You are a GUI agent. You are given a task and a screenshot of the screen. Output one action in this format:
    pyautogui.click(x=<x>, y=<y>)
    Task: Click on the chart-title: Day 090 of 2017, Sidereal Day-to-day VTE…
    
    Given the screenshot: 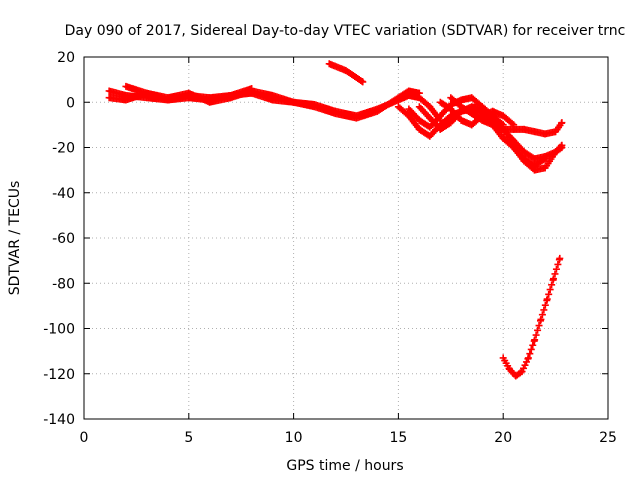 What is the action you would take?
    pyautogui.click(x=345, y=31)
    